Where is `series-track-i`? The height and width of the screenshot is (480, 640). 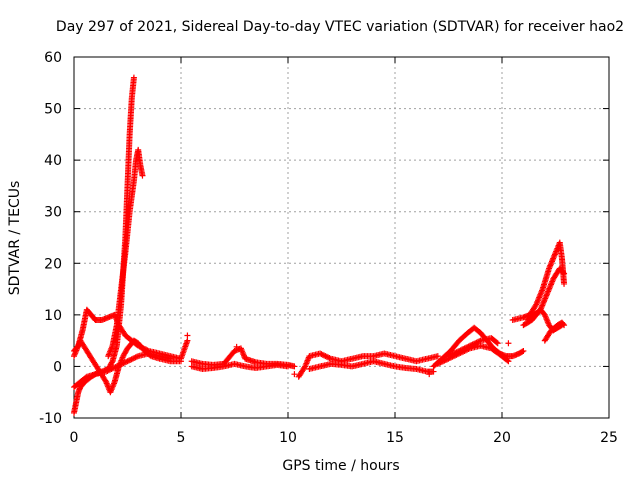 series-track-i is located at coordinates (371, 366).